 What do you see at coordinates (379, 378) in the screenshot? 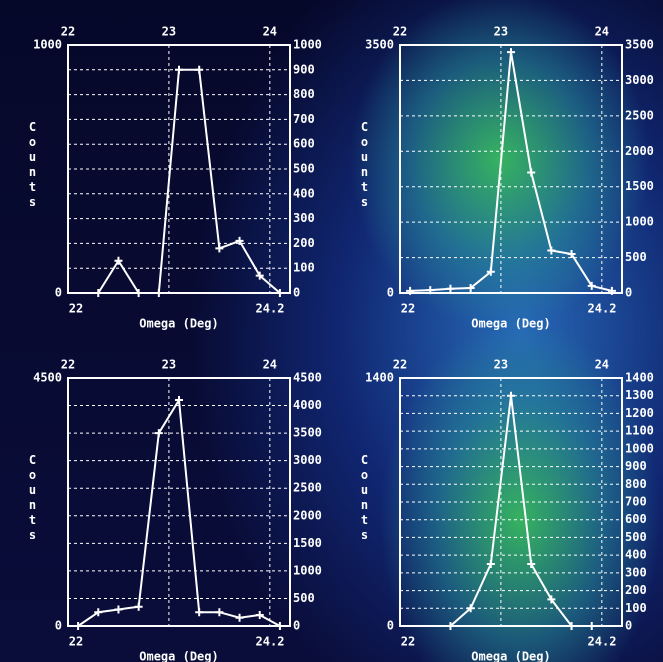
I see `y-tick-label-left: 1400` at bounding box center [379, 378].